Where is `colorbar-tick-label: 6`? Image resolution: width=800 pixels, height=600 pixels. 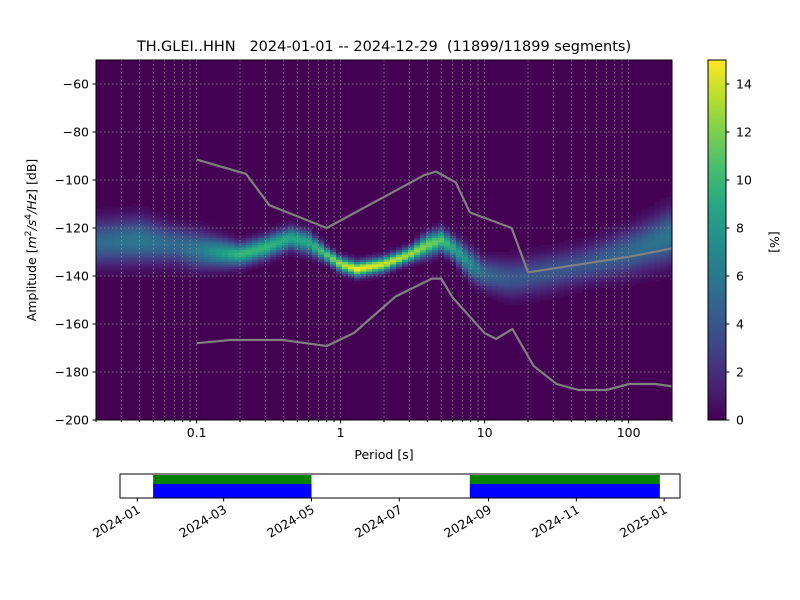
colorbar-tick-label: 6 is located at coordinates (740, 276).